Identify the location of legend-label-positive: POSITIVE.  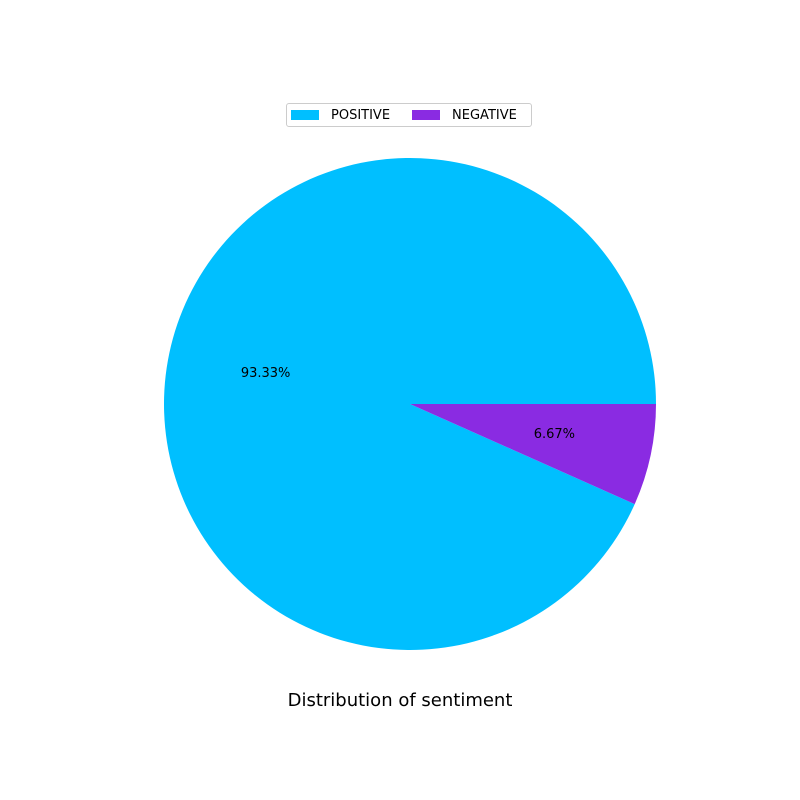
(361, 115).